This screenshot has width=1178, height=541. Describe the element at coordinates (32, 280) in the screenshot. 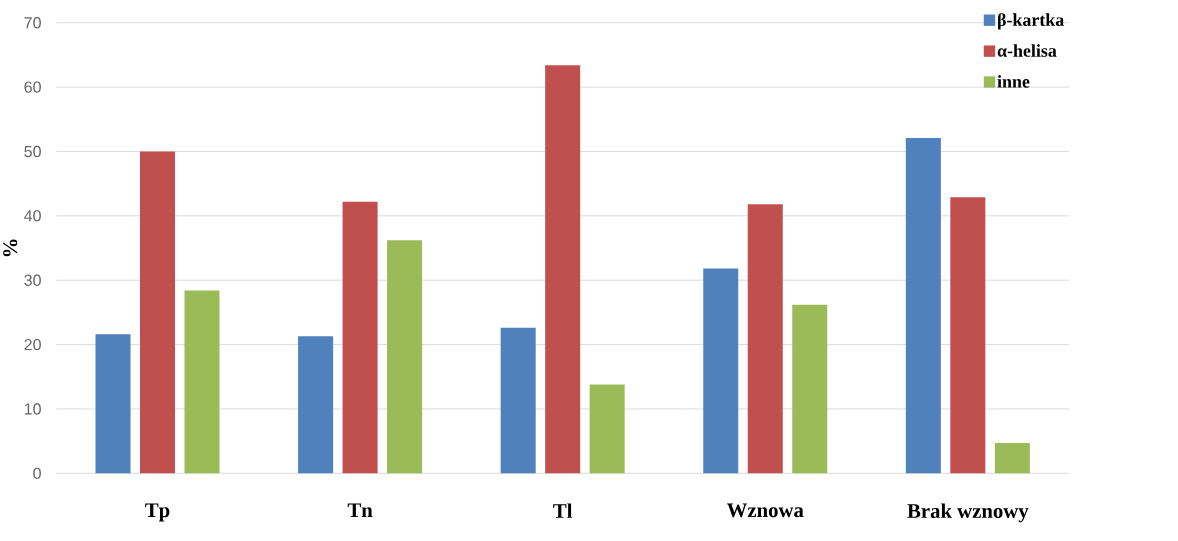

I see `y-tick-label: 30` at that location.